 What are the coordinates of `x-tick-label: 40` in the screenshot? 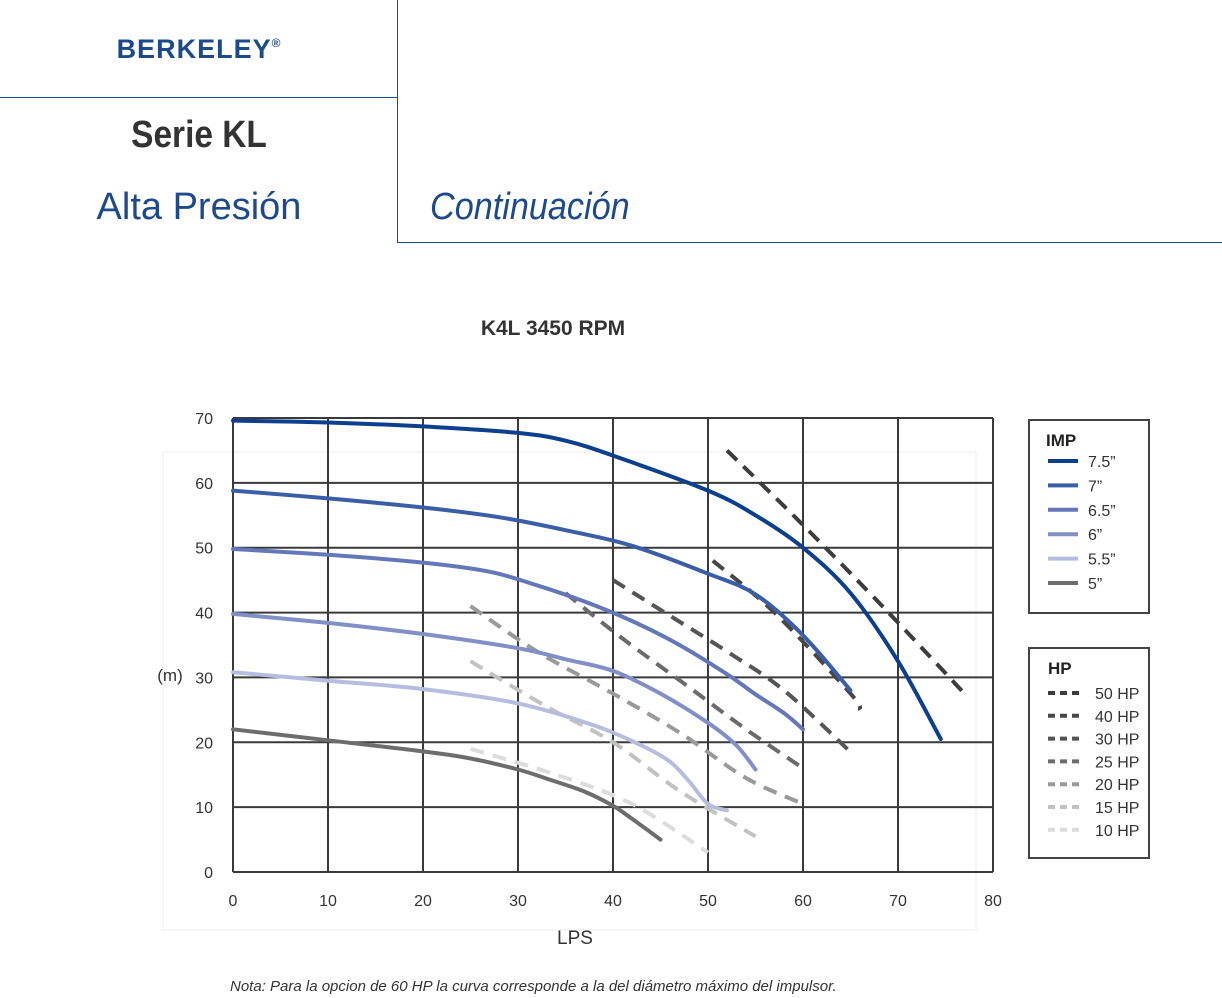 It's located at (613, 901).